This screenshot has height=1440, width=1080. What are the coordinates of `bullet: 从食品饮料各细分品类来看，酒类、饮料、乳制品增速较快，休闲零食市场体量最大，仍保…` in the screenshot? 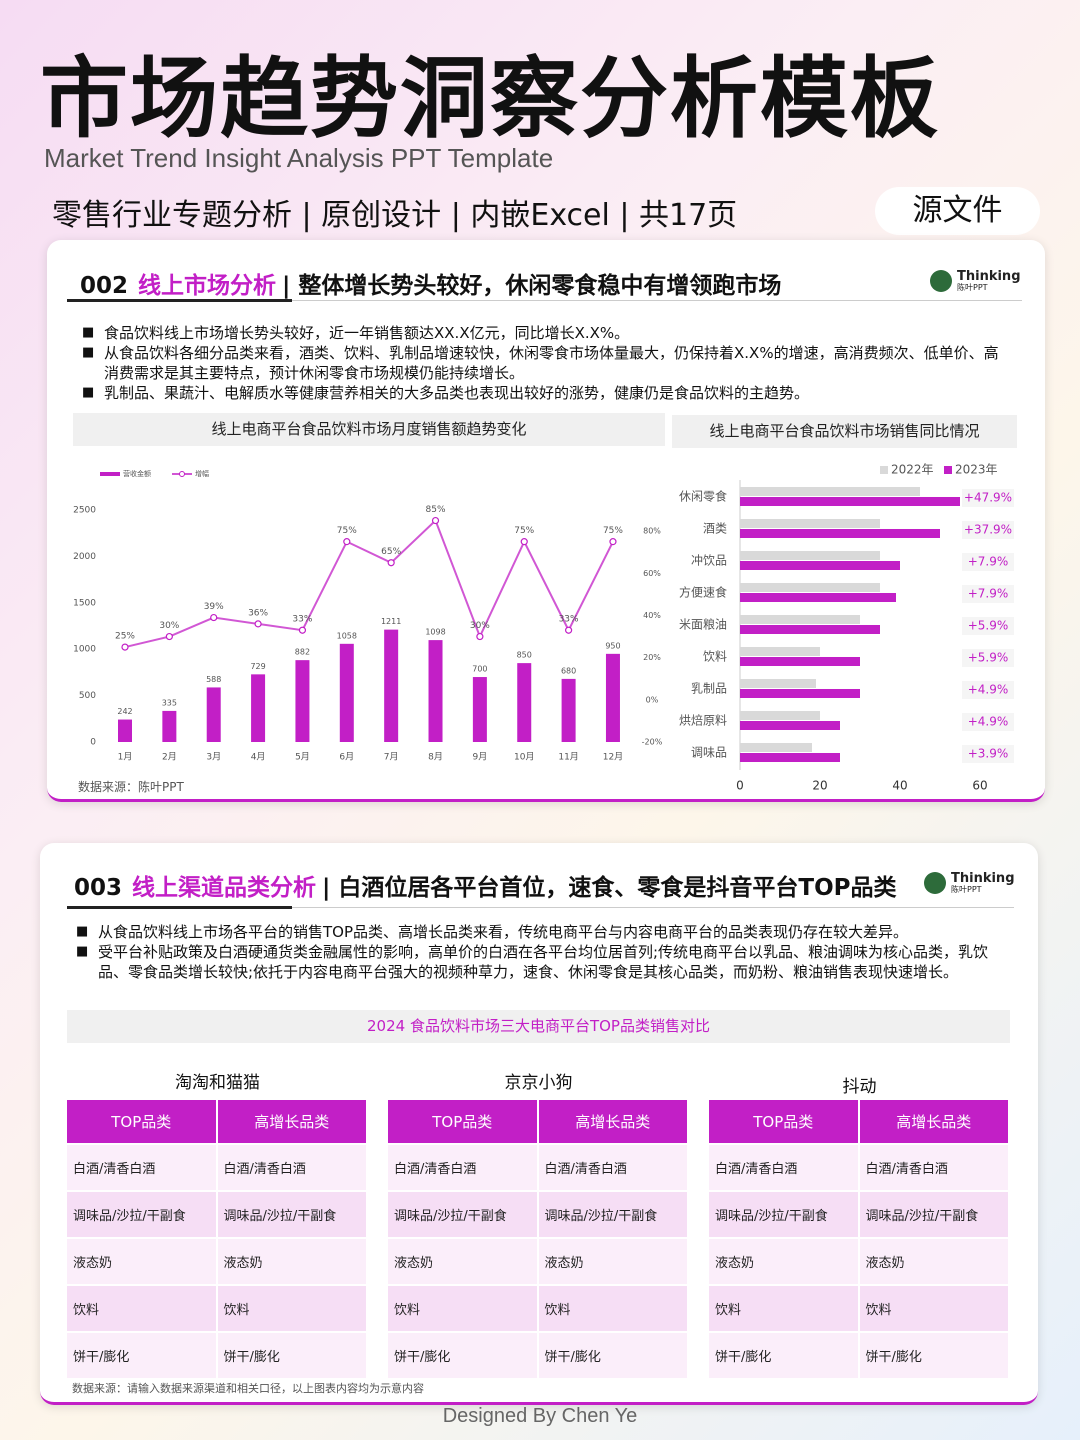 It's located at (547, 363).